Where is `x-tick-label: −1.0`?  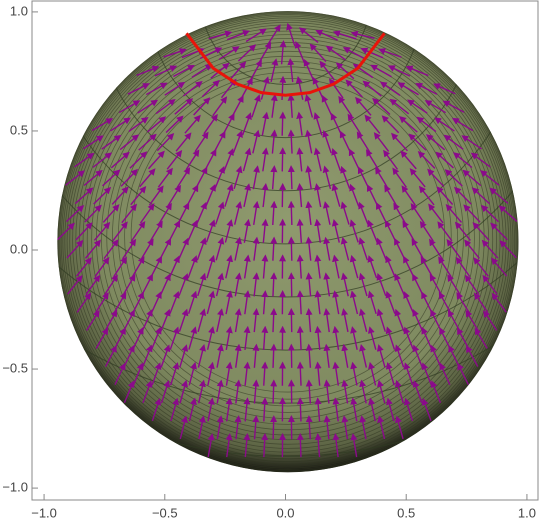 x-tick-label: −1.0 is located at coordinates (44, 512).